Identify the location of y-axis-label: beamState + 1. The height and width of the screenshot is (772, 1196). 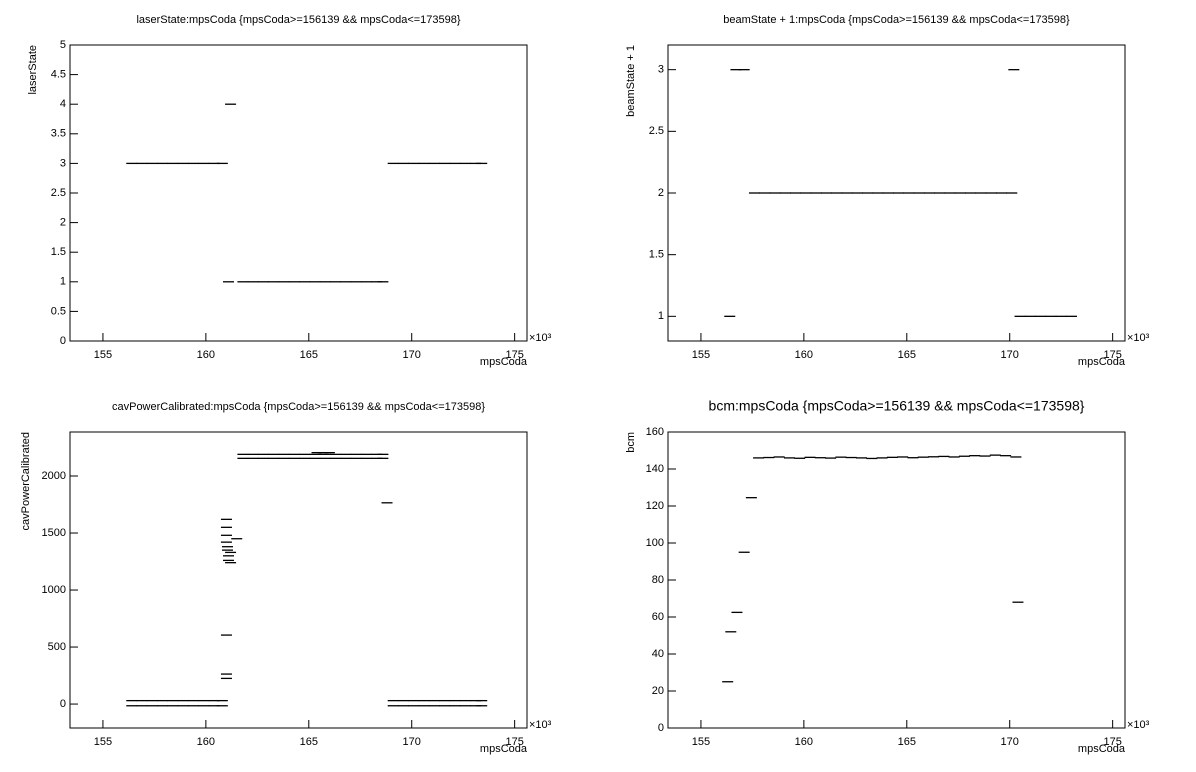
(631, 81).